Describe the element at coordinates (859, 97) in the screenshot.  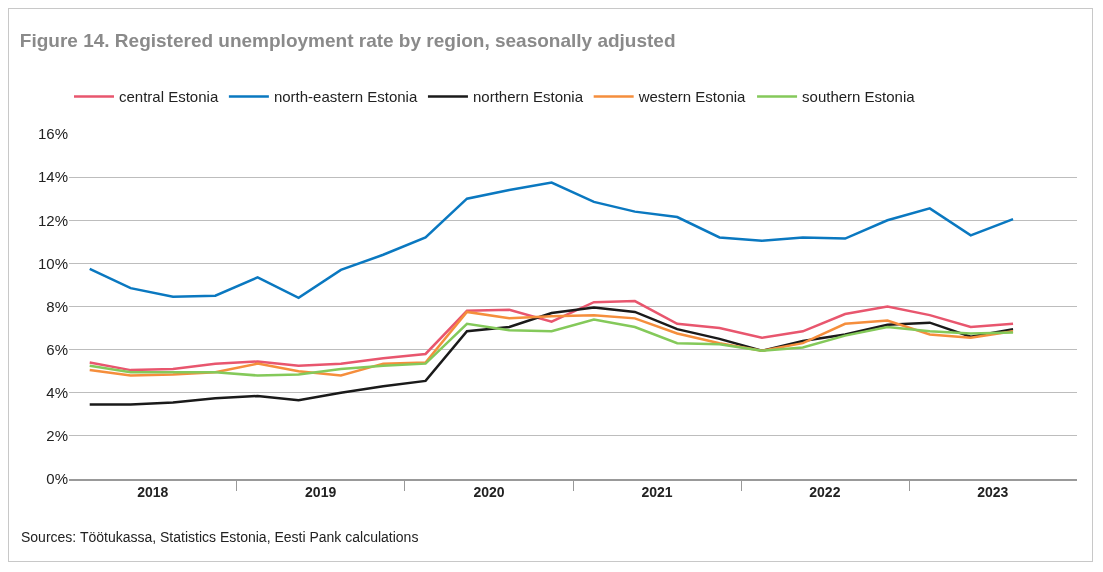
I see `legend-label: southern Estonia` at that location.